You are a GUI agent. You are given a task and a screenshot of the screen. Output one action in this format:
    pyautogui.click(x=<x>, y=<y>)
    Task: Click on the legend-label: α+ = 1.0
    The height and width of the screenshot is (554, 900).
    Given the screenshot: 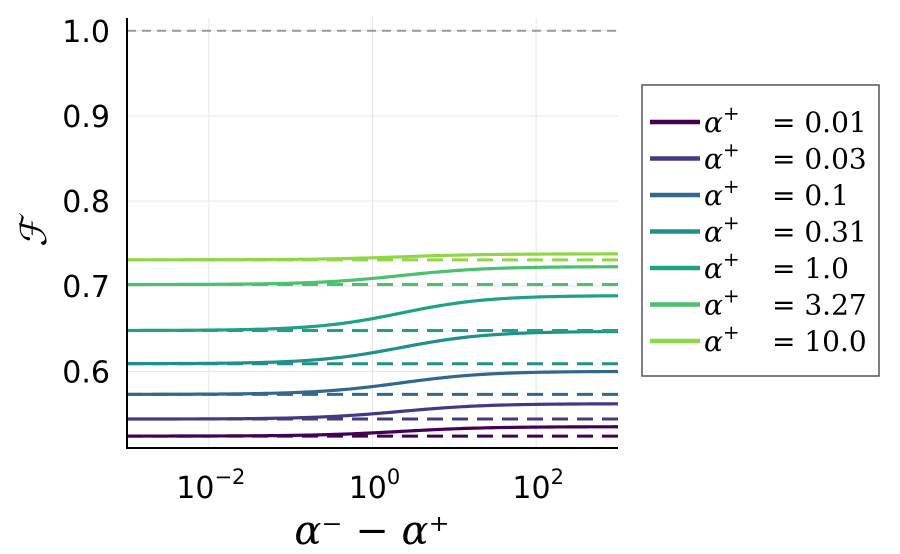 What is the action you would take?
    pyautogui.click(x=776, y=266)
    